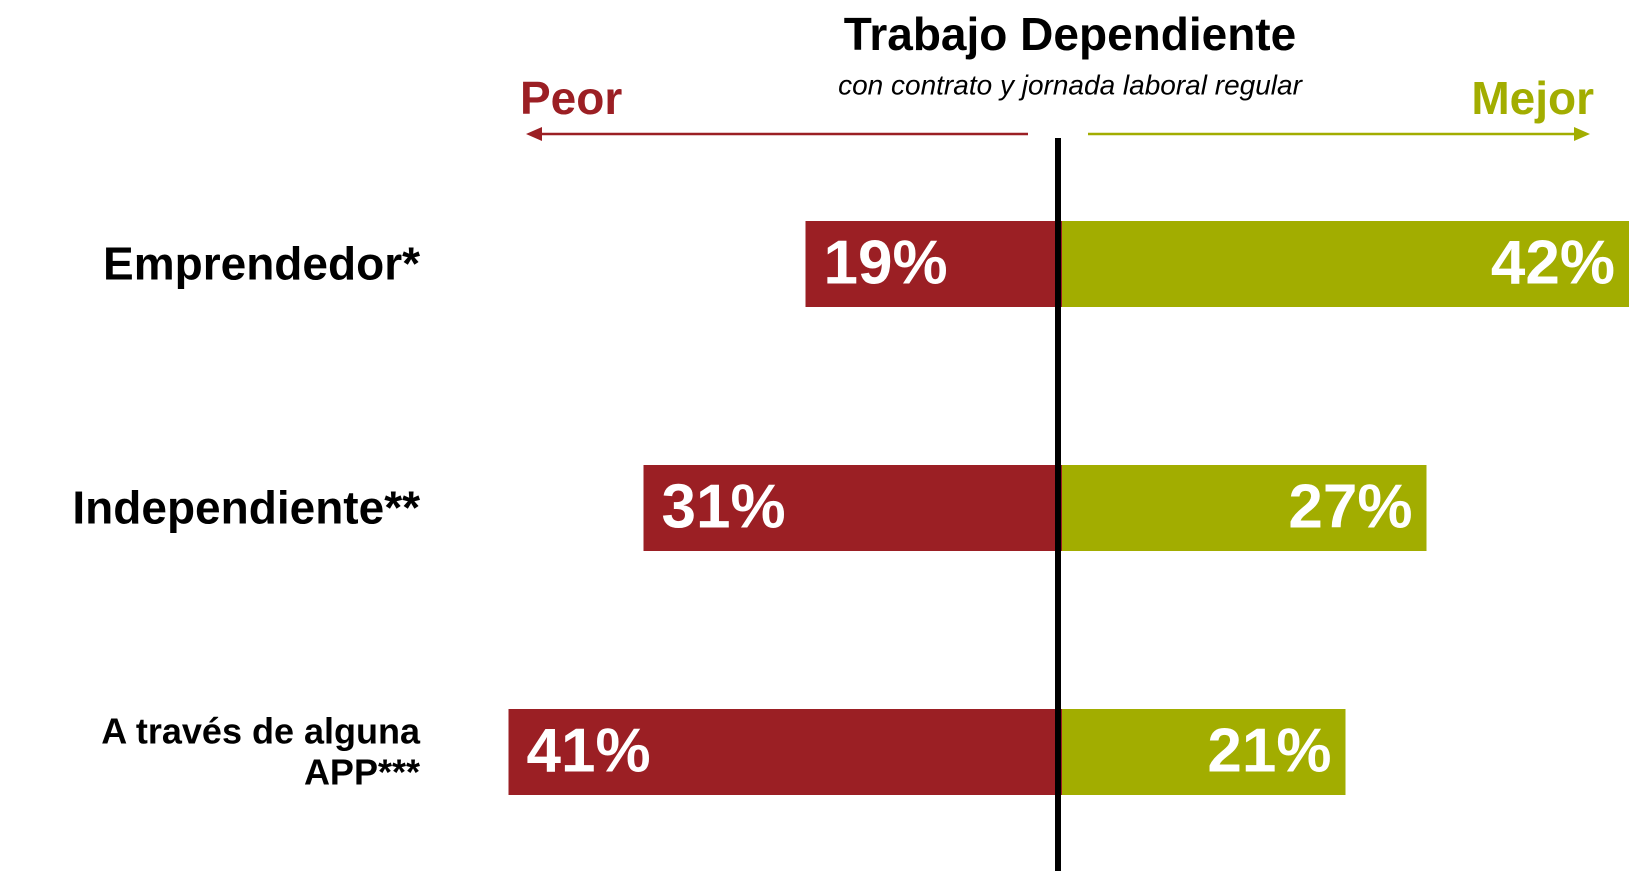 The image size is (1632, 871). What do you see at coordinates (1070, 34) in the screenshot?
I see `chart-title: Trabajo Dependiente` at bounding box center [1070, 34].